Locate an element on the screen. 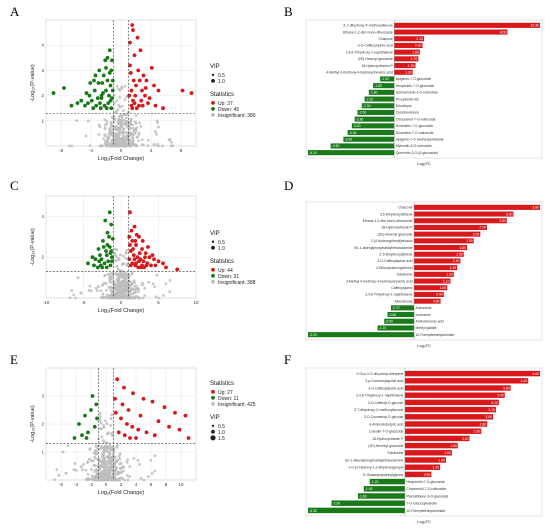 The height and width of the screenshot is (530, 550). bar-value-label: 3.20 is located at coordinates (494, 403).